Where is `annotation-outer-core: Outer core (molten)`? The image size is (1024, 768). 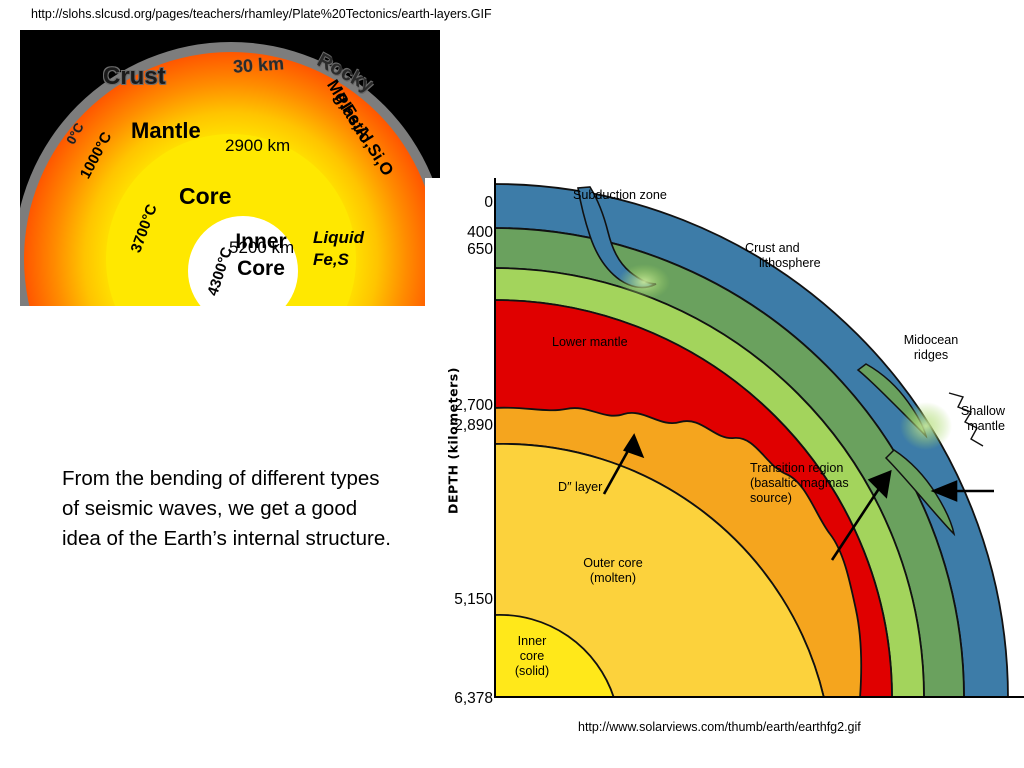 annotation-outer-core: Outer core (molten) is located at coordinates (613, 571).